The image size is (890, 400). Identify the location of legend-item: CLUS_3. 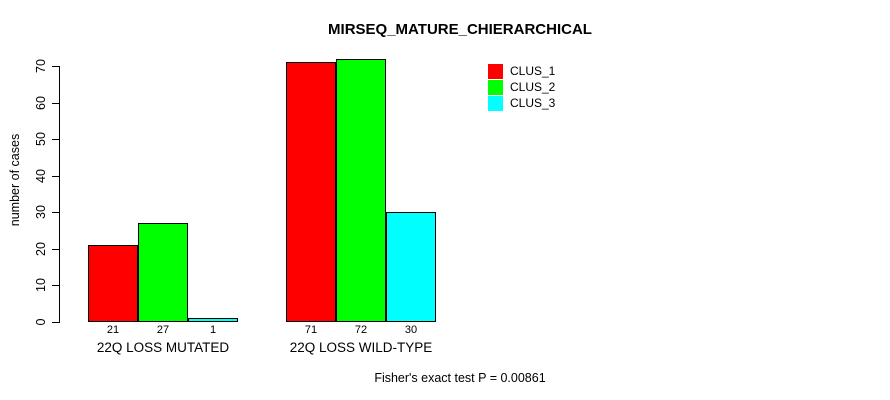
(521, 103).